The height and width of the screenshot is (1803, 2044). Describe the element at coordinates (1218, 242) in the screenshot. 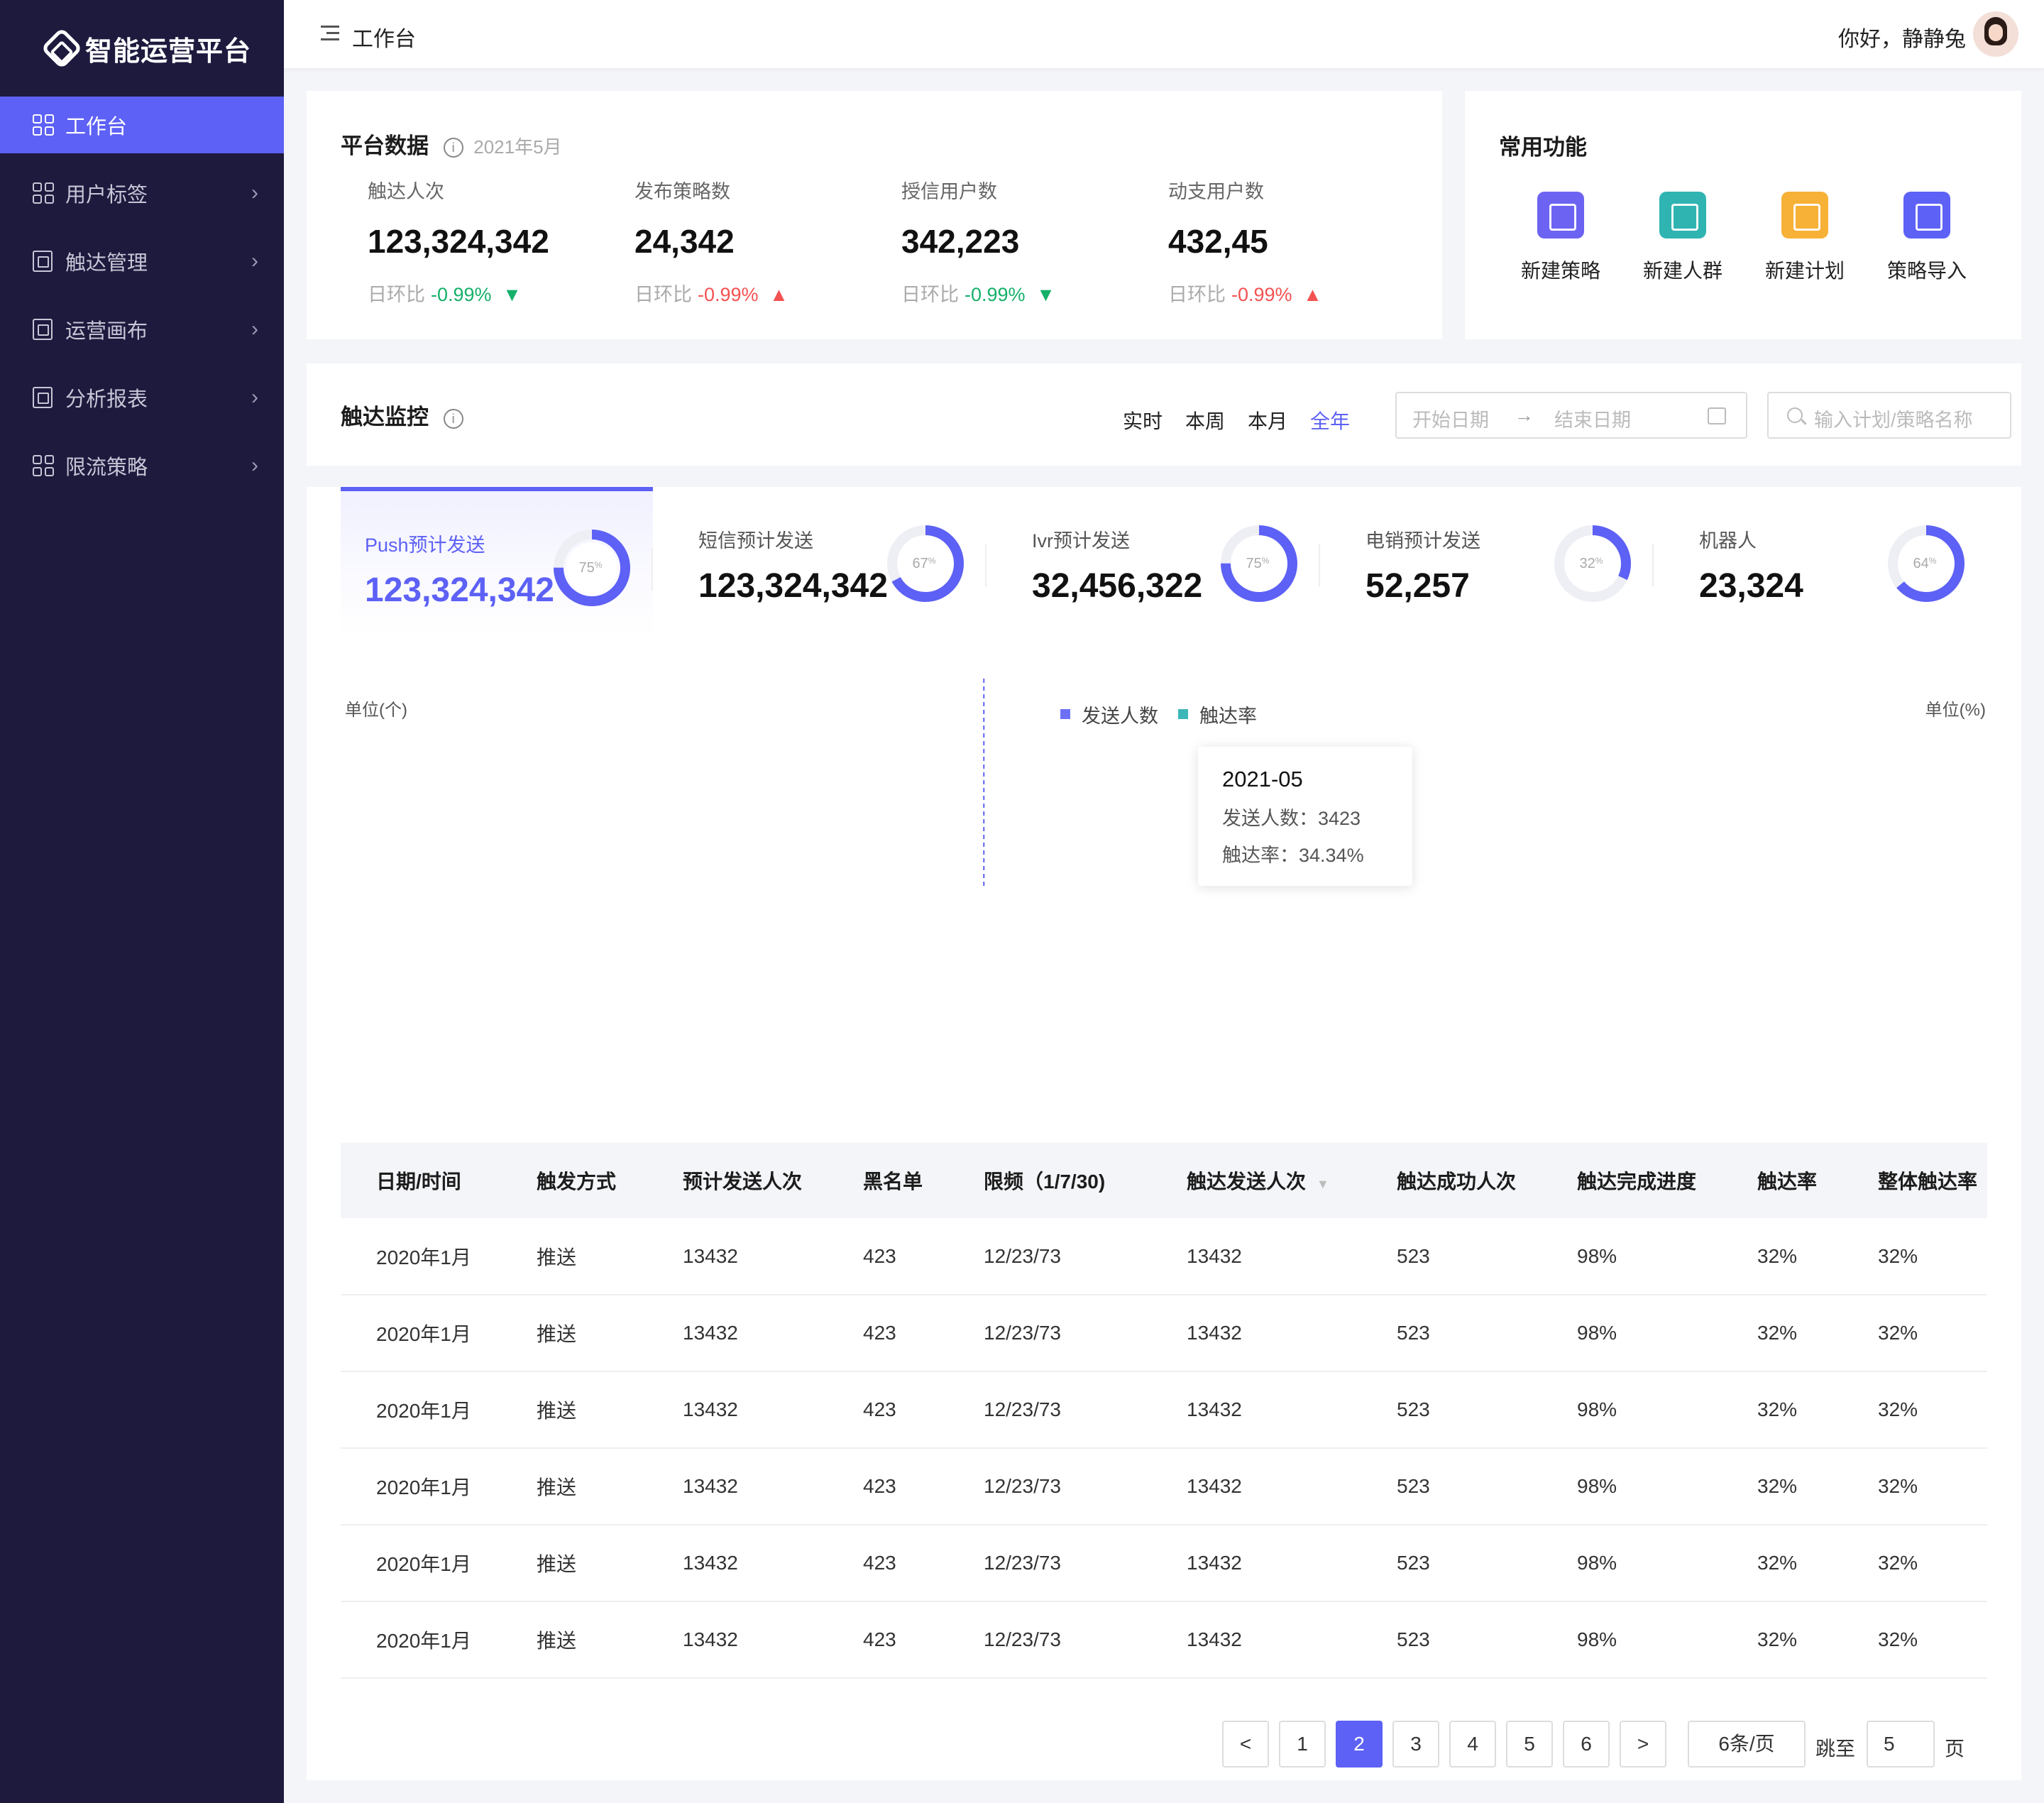

I see `stat-value: 432,45` at that location.